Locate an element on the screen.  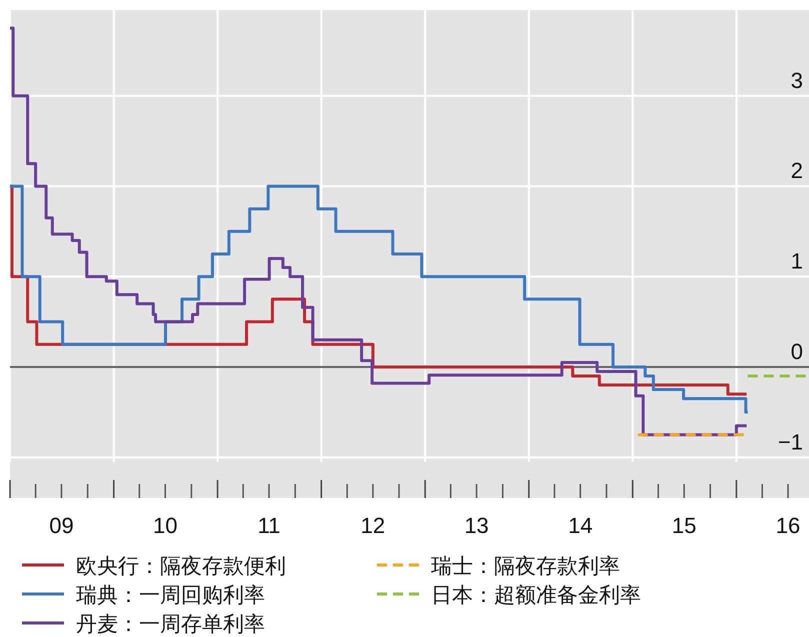
y-tick-label: −1 is located at coordinates (790, 441).